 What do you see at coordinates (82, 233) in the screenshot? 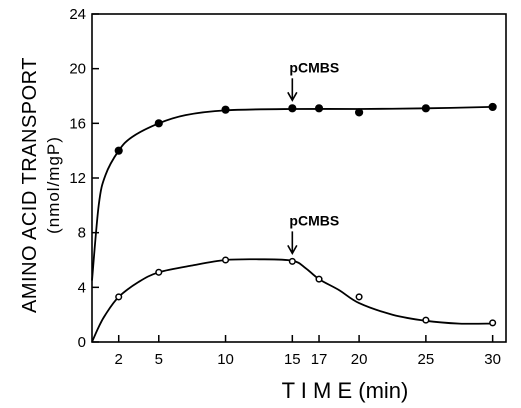
I see `y-tick-label: 8` at bounding box center [82, 233].